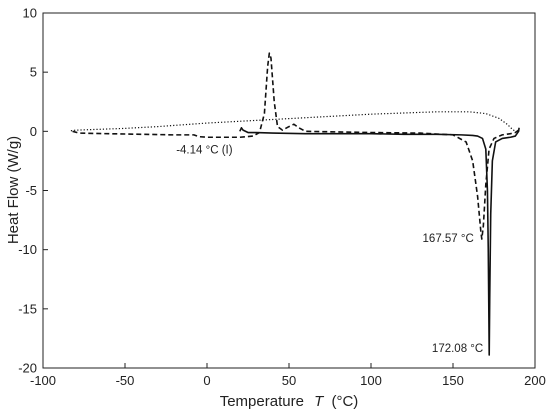  What do you see at coordinates (13, 190) in the screenshot?
I see `y-axis-title: Heat Flow (W/g)` at bounding box center [13, 190].